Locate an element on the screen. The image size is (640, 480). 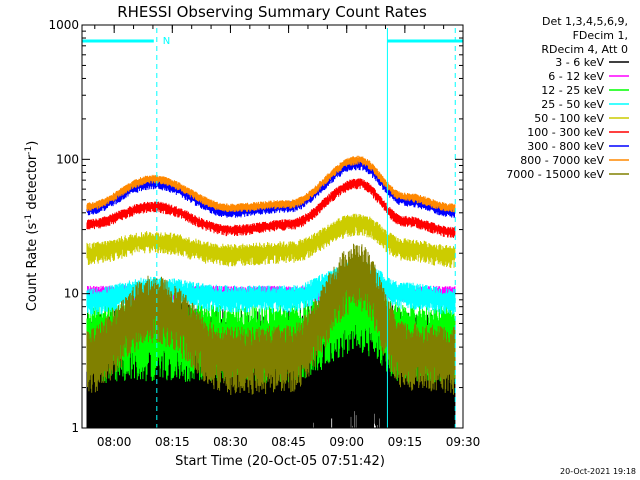
x-axis-label: Start Time (20-Oct-05 07:51:42) is located at coordinates (280, 461).